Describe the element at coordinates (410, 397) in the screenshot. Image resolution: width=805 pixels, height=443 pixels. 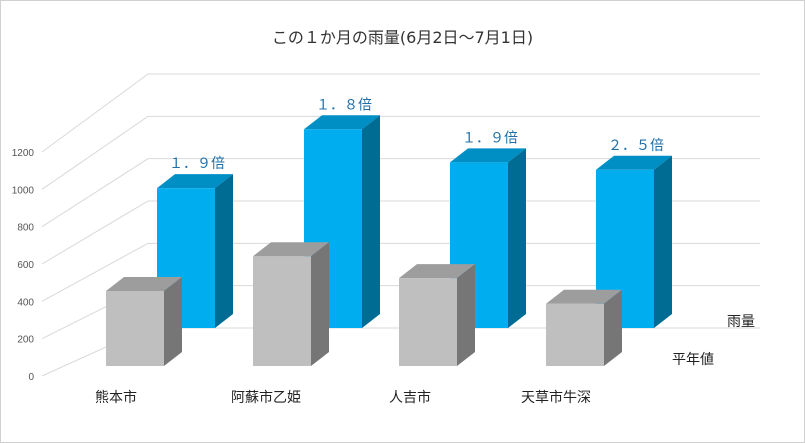
I see `category-label-2: 人吉市` at that location.